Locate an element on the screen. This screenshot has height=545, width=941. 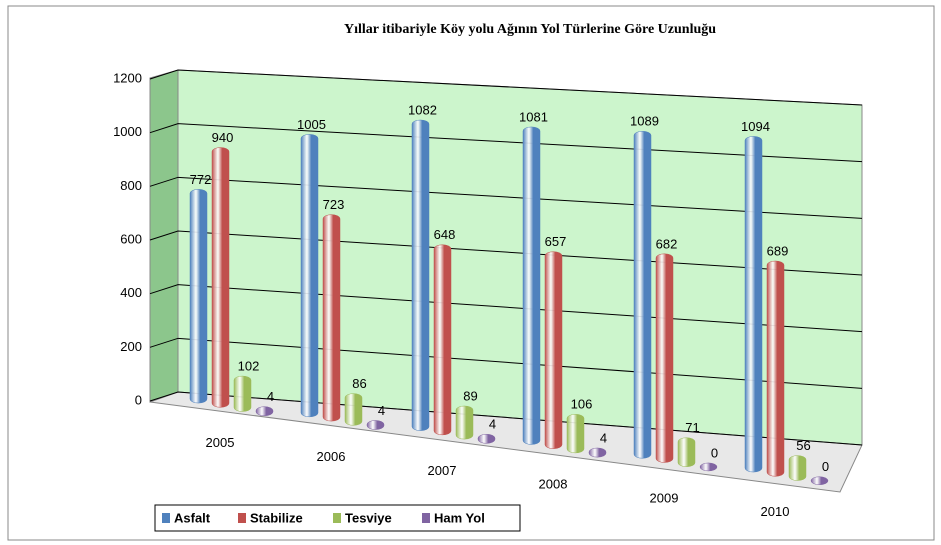
value-label: 71 is located at coordinates (692, 427).